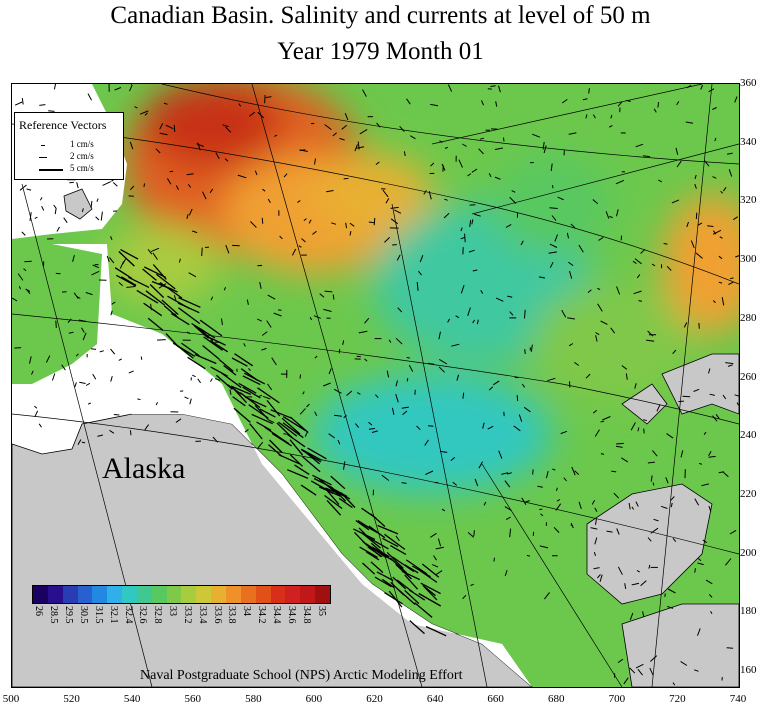  Describe the element at coordinates (435, 699) in the screenshot. I see `x-tick-label: 640` at that location.